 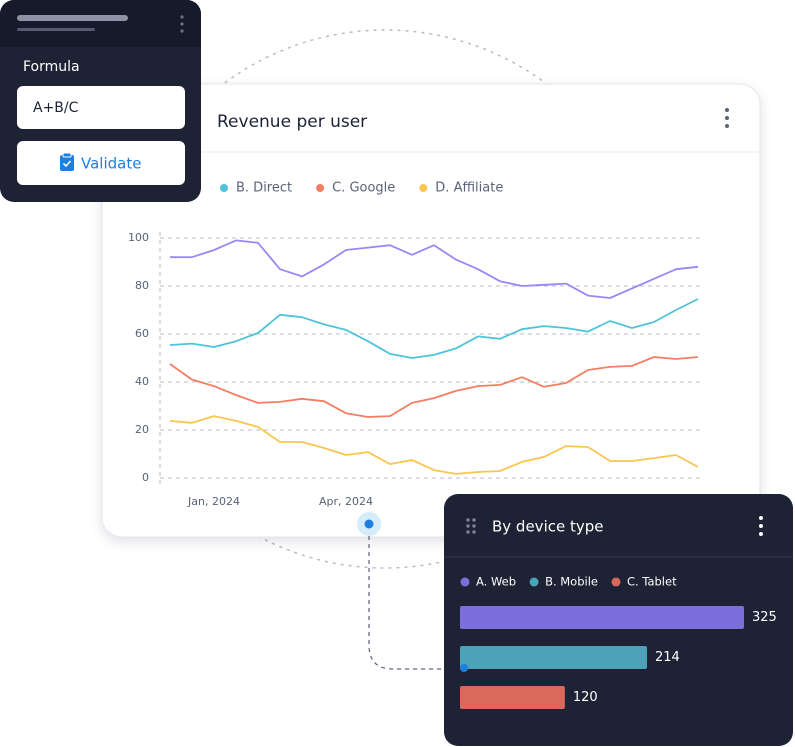 What do you see at coordinates (142, 429) in the screenshot?
I see `y-tick-label: 20` at bounding box center [142, 429].